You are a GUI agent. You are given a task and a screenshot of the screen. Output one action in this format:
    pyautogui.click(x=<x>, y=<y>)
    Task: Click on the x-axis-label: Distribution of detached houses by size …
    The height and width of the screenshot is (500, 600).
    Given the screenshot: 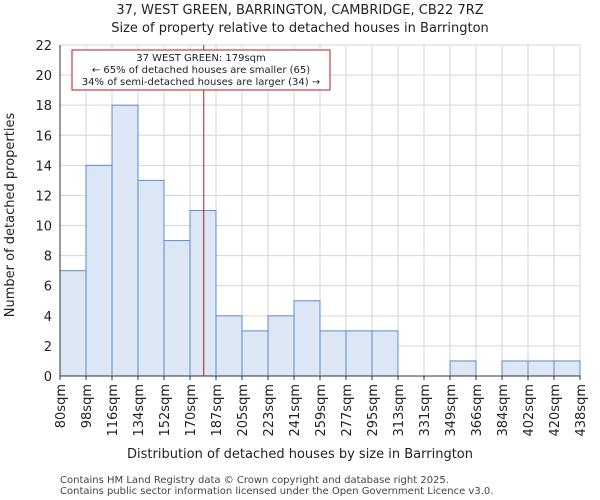 What is the action you would take?
    pyautogui.click(x=300, y=454)
    